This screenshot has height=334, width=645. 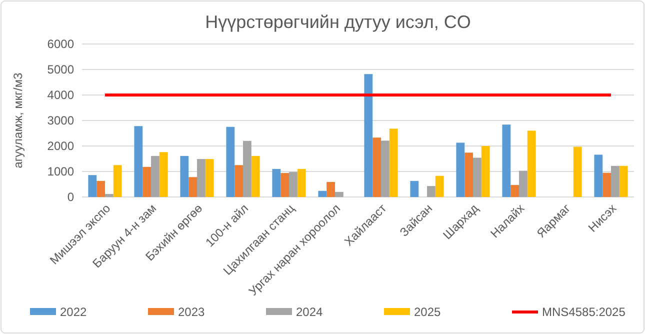 I want to click on y-tick-label: 0, so click(x=70, y=197).